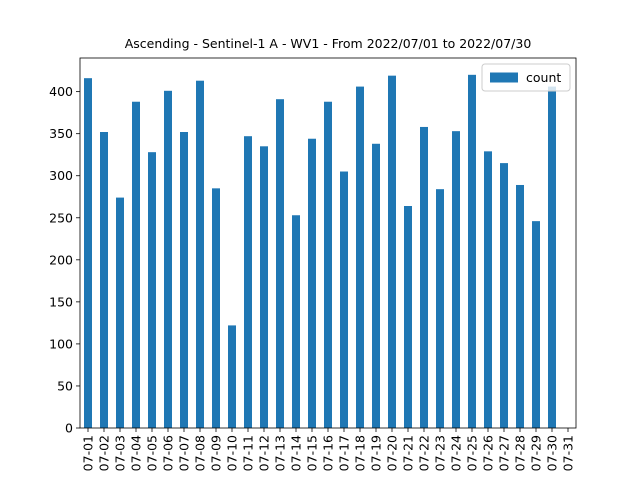 The height and width of the screenshot is (480, 640). What do you see at coordinates (552, 453) in the screenshot?
I see `x-tick-label: 07-30` at bounding box center [552, 453].